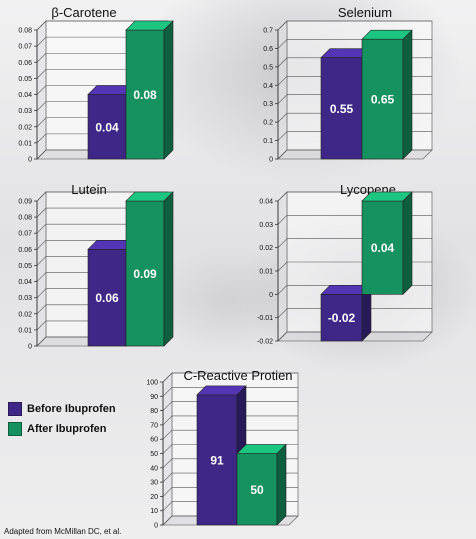  What do you see at coordinates (268, 104) in the screenshot?
I see `y-tick-label: 0.3` at bounding box center [268, 104].